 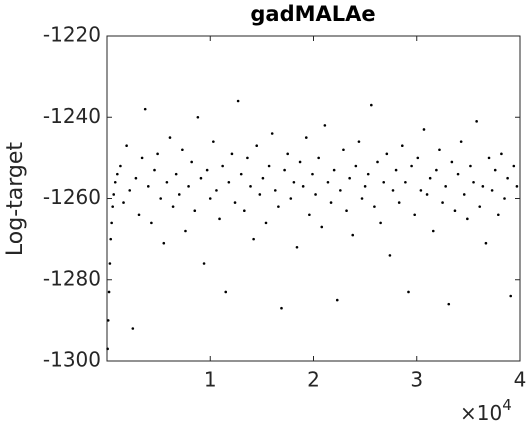 What do you see at coordinates (416, 380) in the screenshot?
I see `x-tick-label: 3` at bounding box center [416, 380].